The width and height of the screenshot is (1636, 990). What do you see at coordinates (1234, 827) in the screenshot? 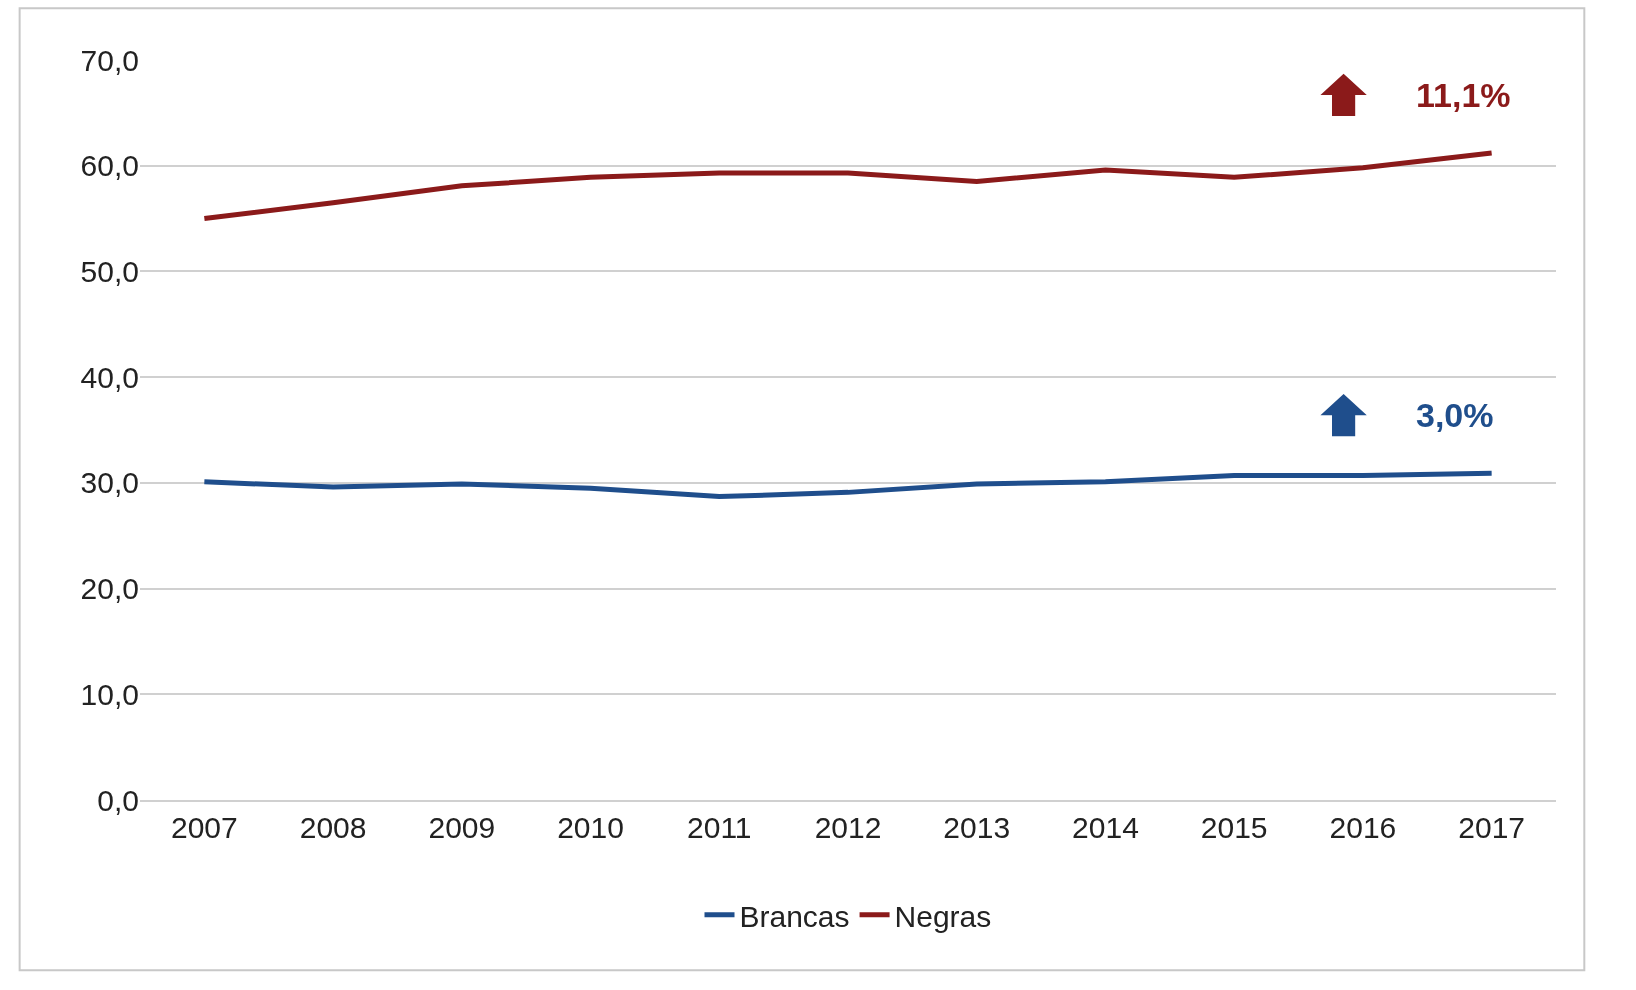
I see `x-tick-label: 2015` at bounding box center [1234, 827].